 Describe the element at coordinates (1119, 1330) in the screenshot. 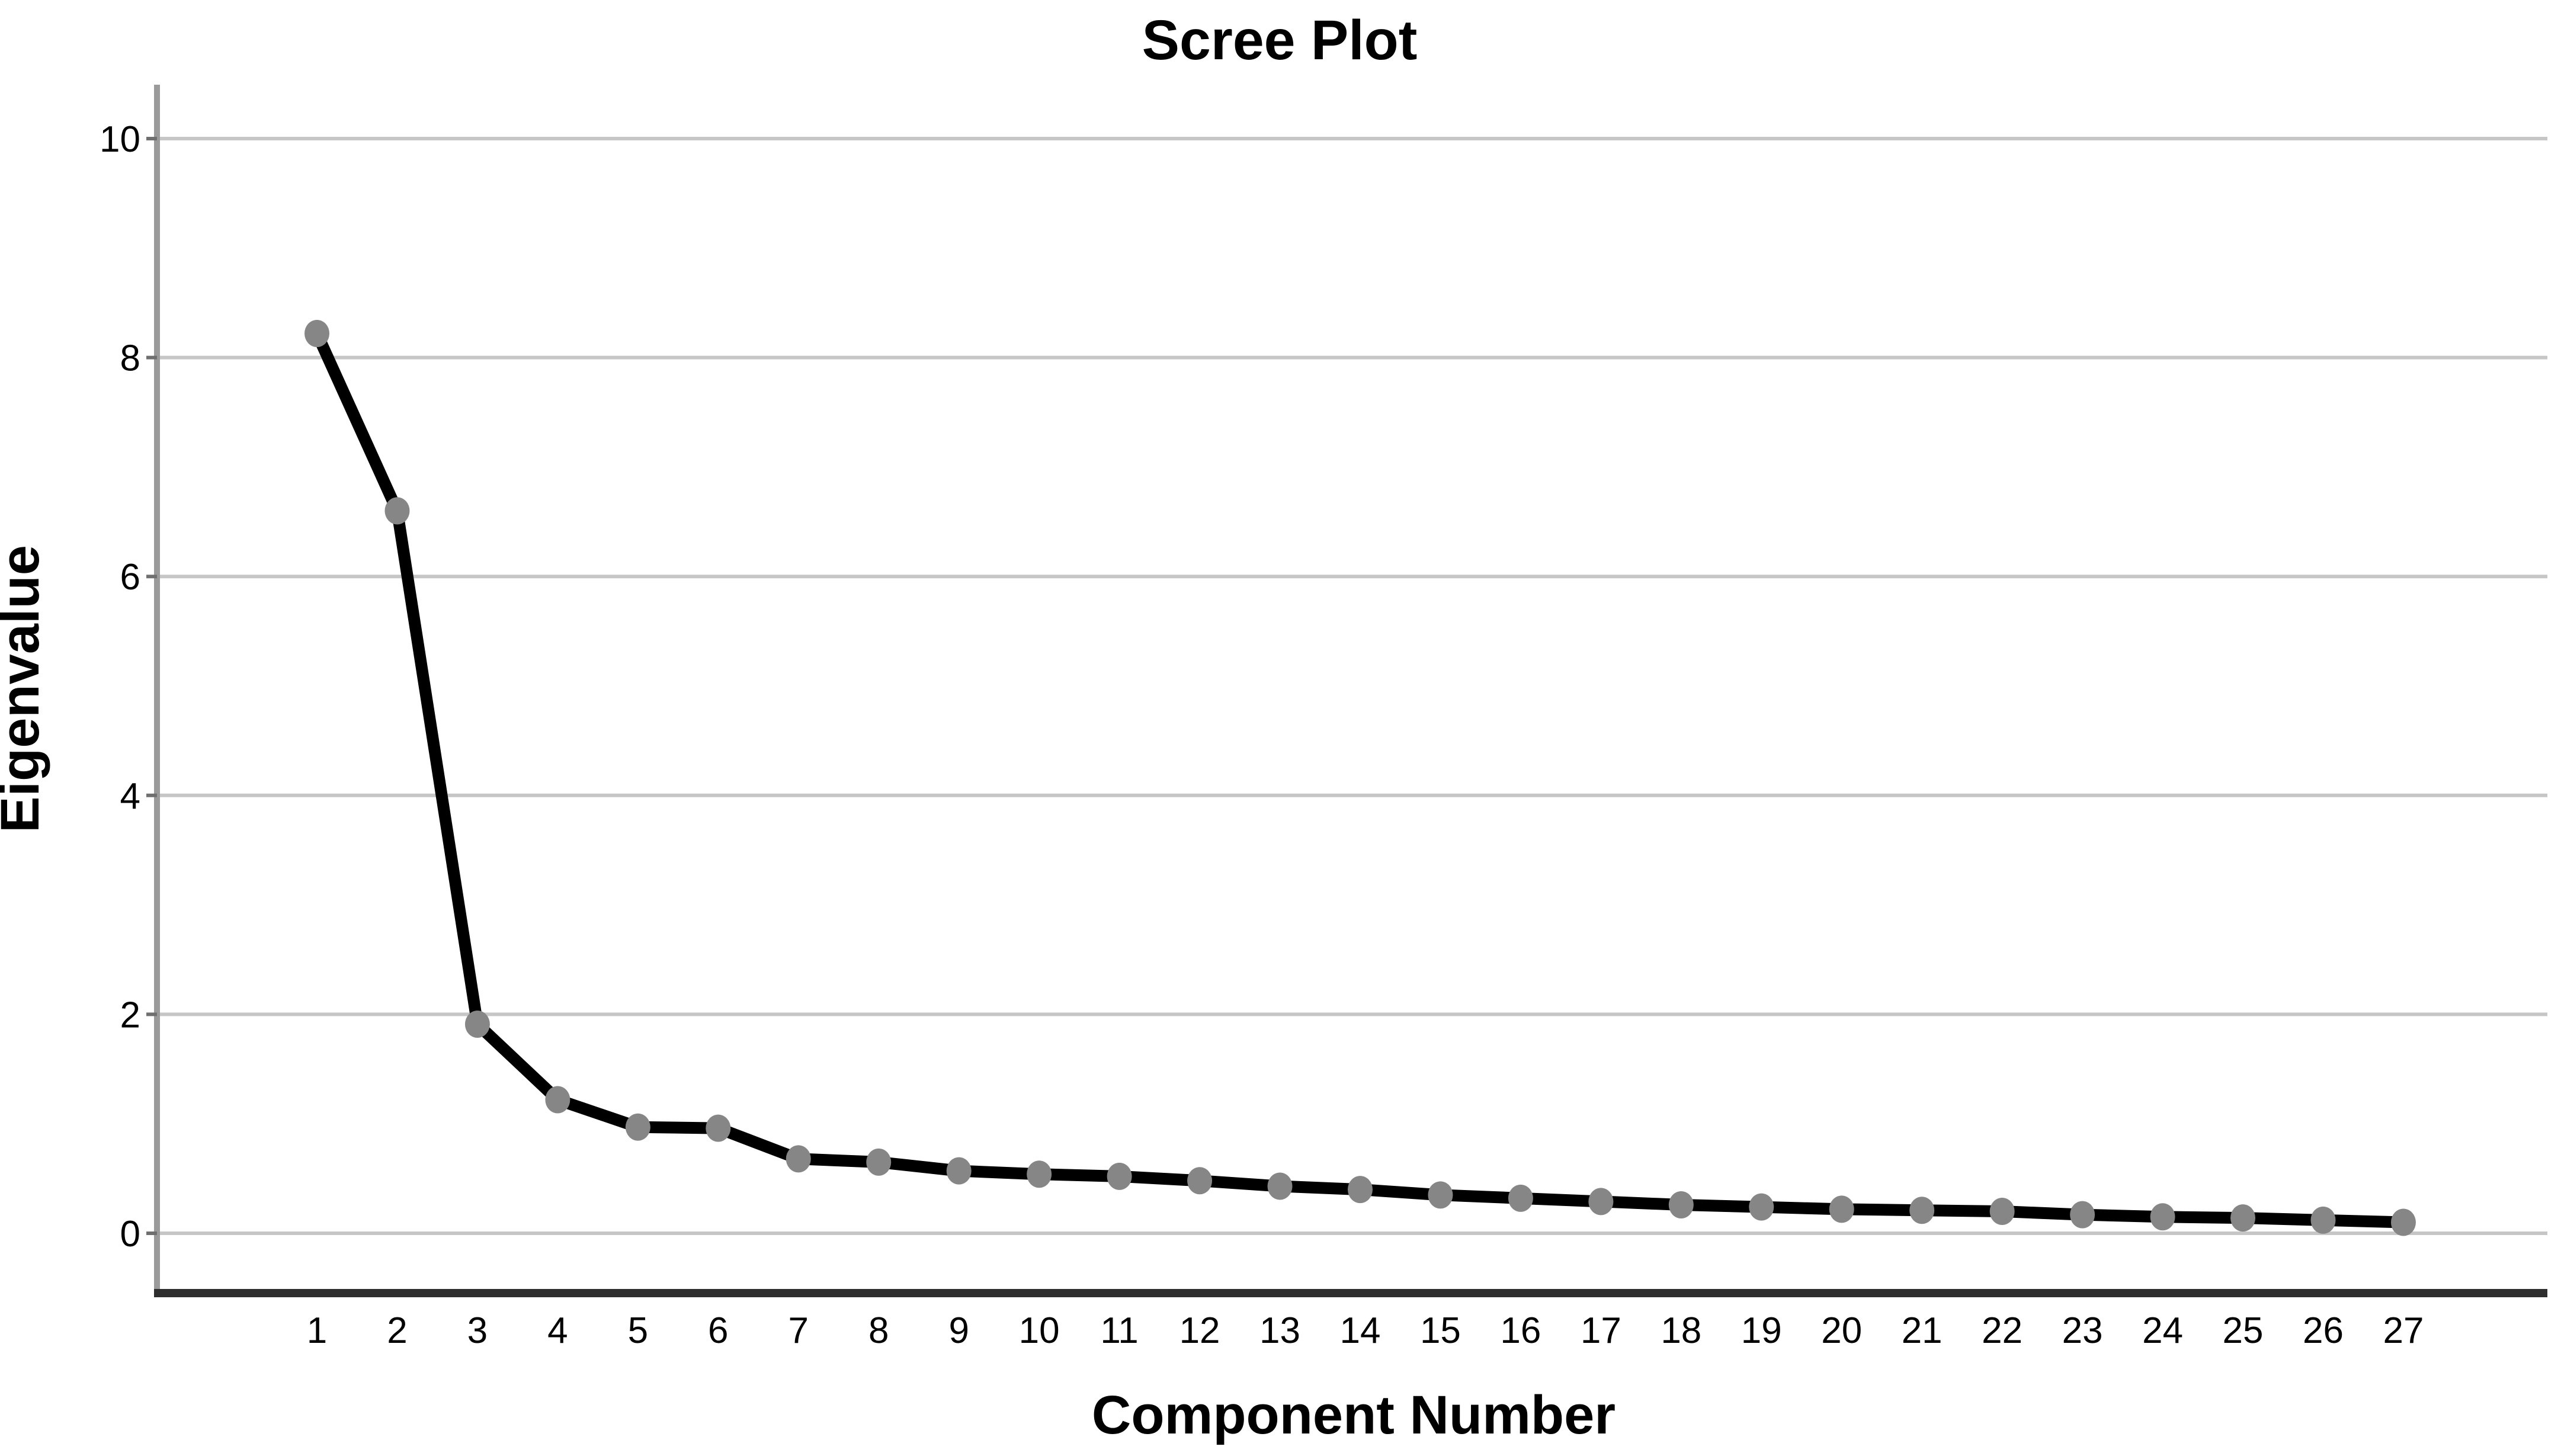

I see `x-tick-label: 11` at that location.